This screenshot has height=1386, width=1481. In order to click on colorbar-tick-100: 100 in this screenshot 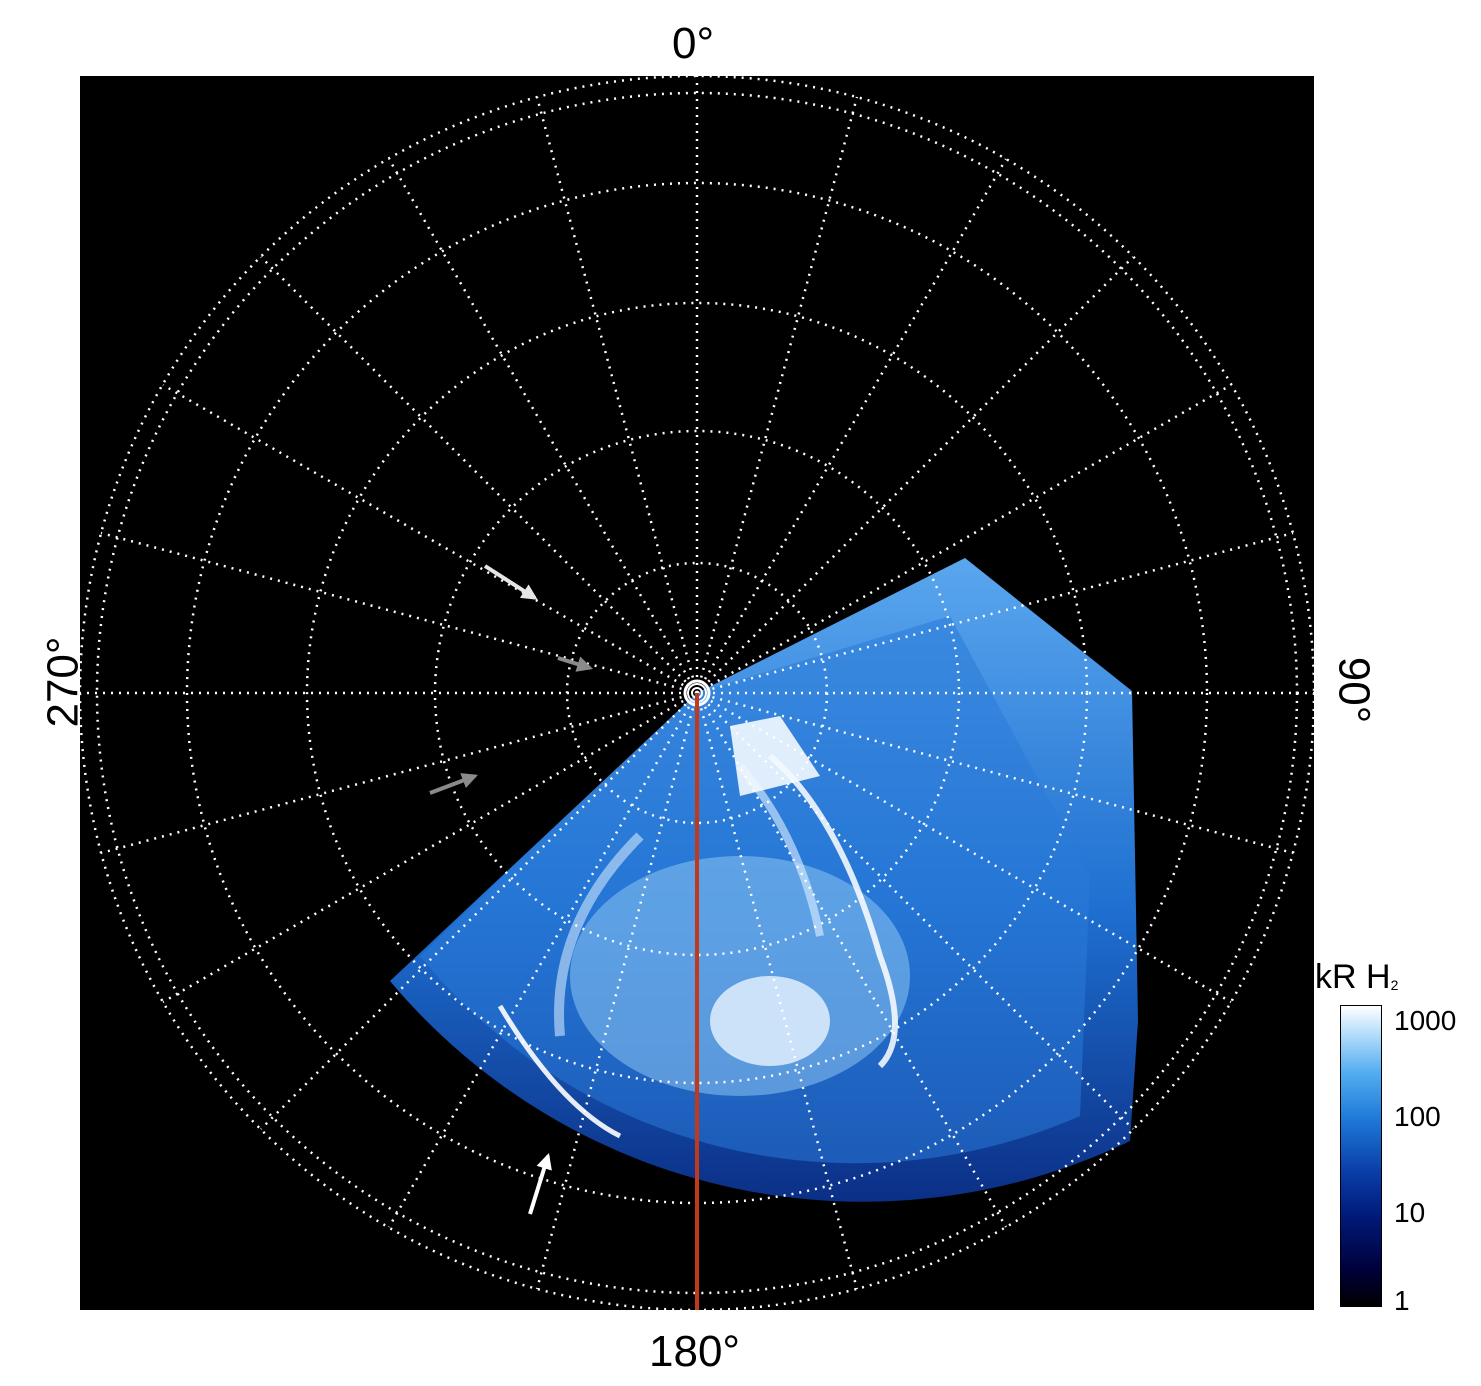, I will do `click(1417, 1116)`.